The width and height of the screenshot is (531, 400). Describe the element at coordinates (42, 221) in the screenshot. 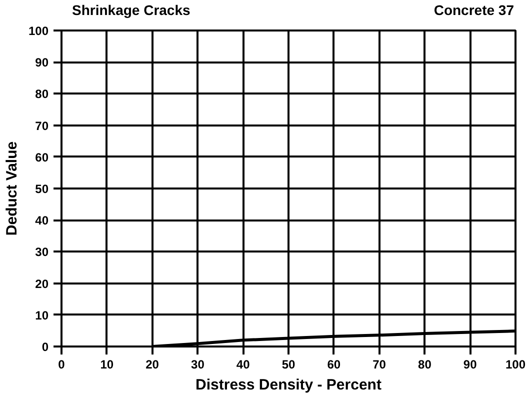

I see `y-tick-label: 40` at that location.